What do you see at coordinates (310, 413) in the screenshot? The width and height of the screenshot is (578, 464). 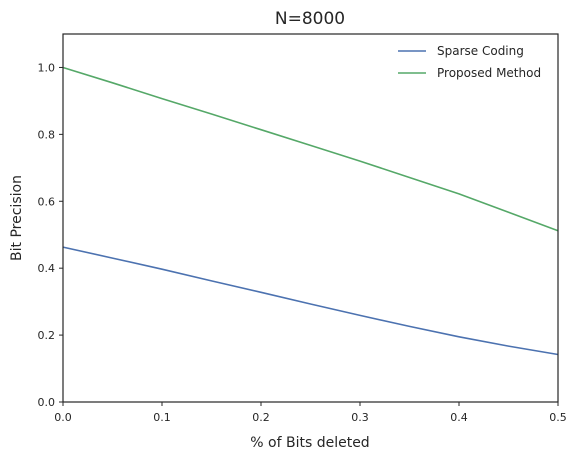 I see `x-axis: 0.0 0.1 0.2 0.3 0.4 0.5` at bounding box center [310, 413].